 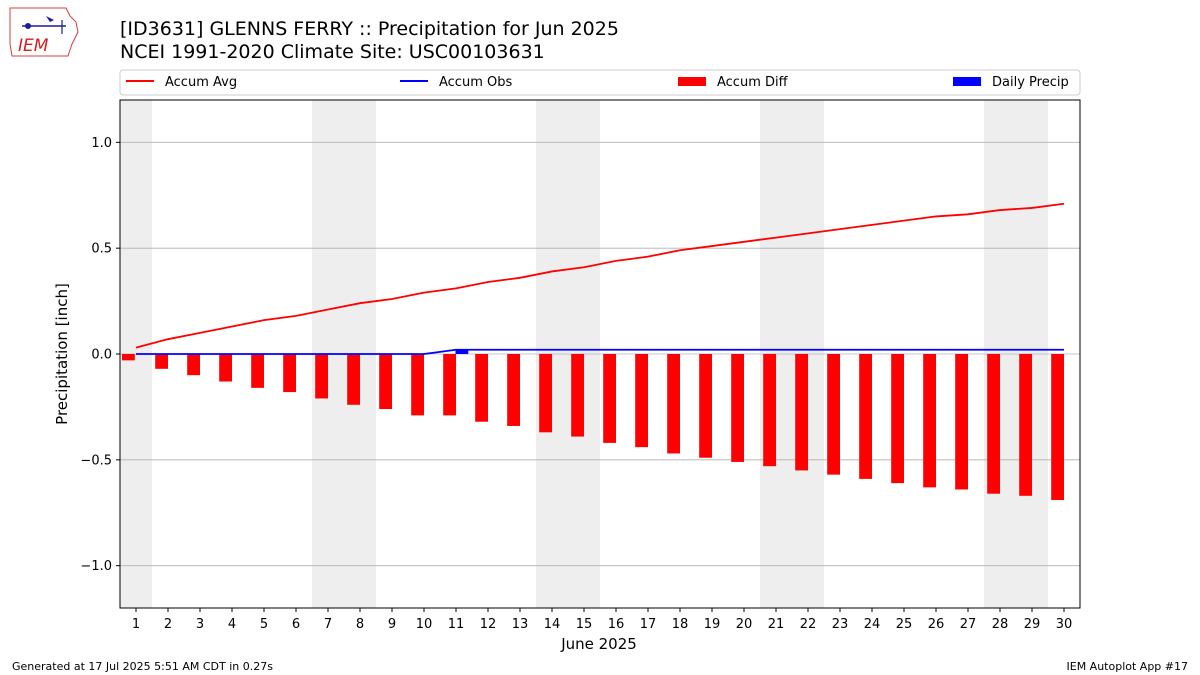 I want to click on legend: Accum Avg Accum Obs Accum Diff Daily Precip, so click(x=600, y=82).